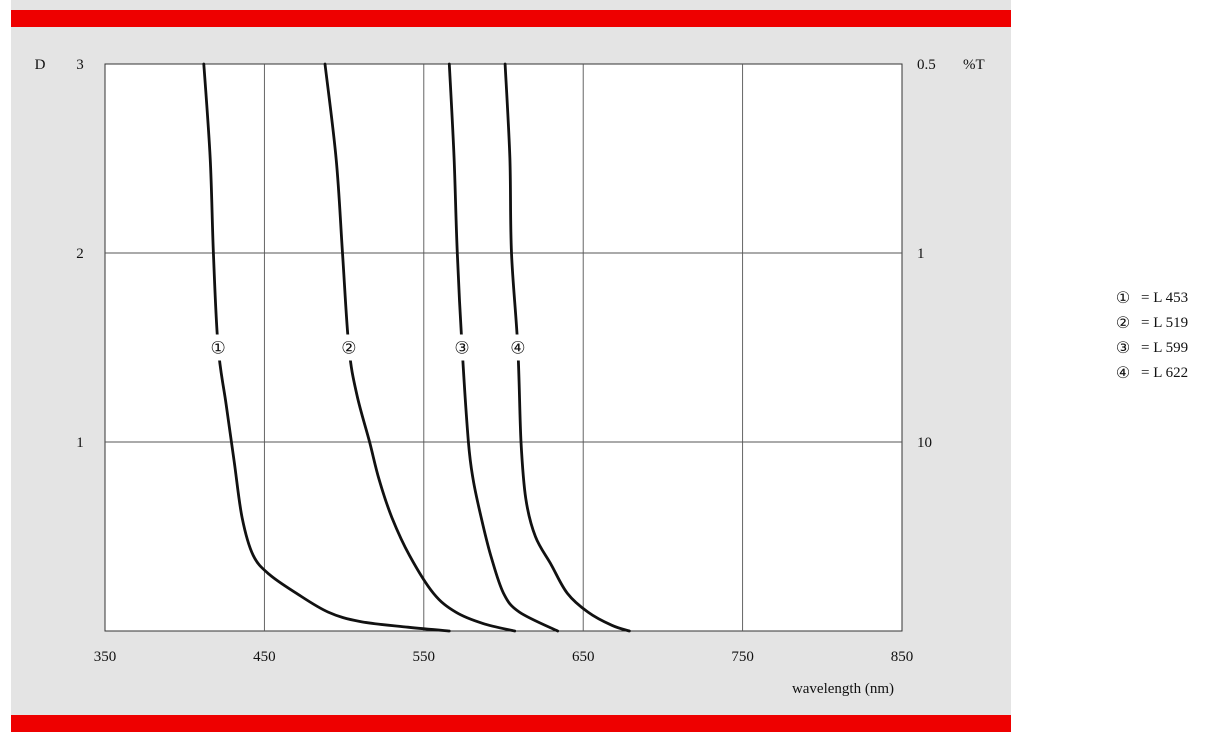  Describe the element at coordinates (1123, 373) in the screenshot. I see `legend-marker: ④` at that location.